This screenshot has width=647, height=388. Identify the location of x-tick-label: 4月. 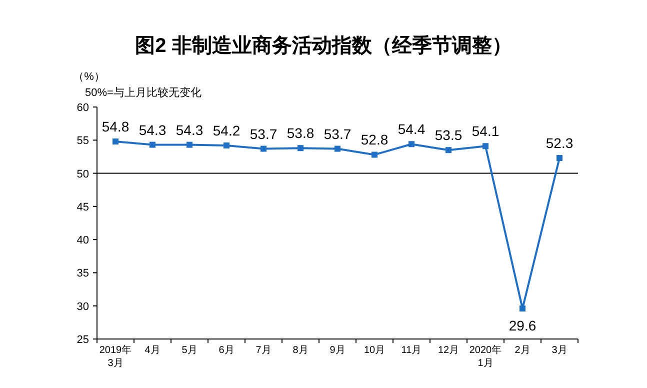
(152, 350).